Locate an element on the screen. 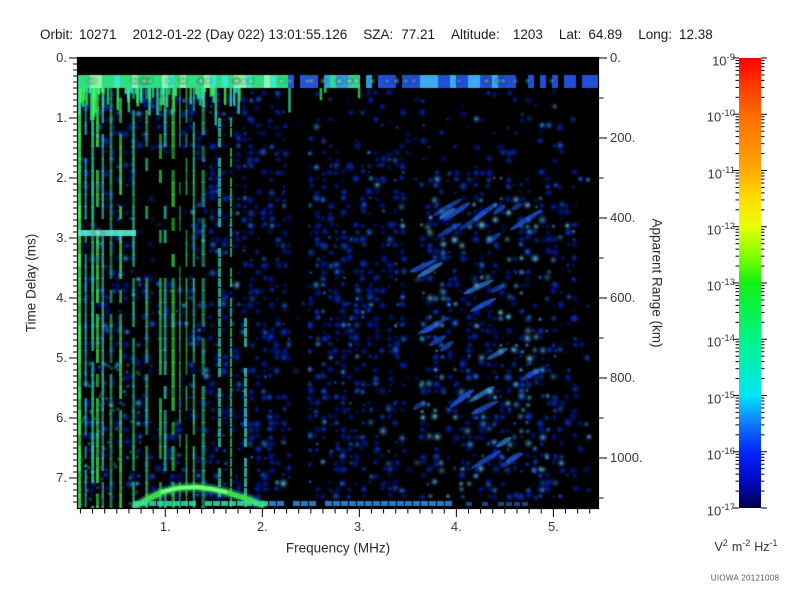 The height and width of the screenshot is (600, 800). y-tick-label: 5. is located at coordinates (61, 357).